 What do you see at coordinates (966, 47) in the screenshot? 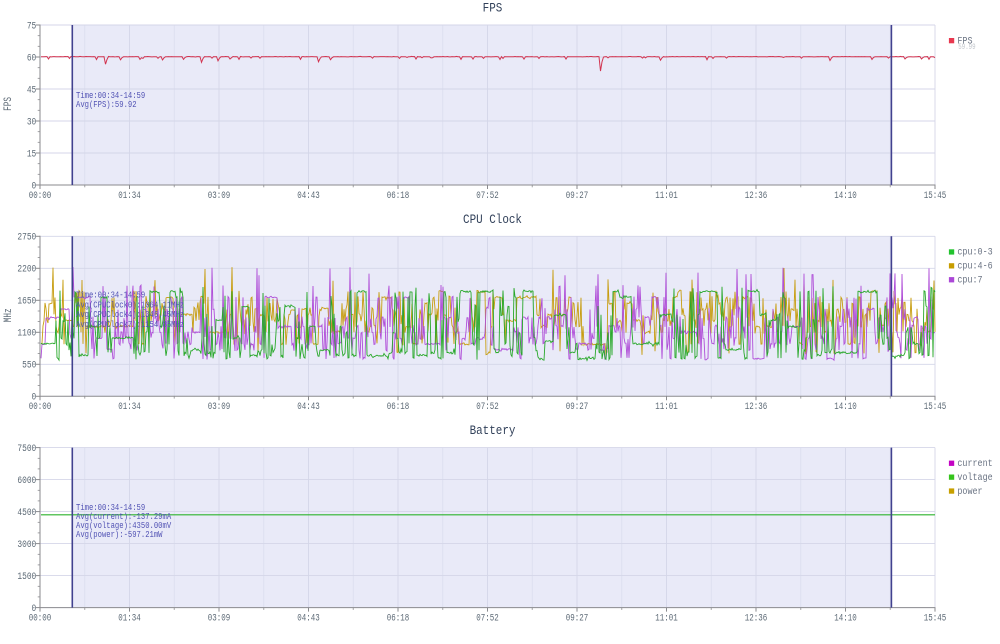
I see `svg-text: 59.99` at bounding box center [966, 47].